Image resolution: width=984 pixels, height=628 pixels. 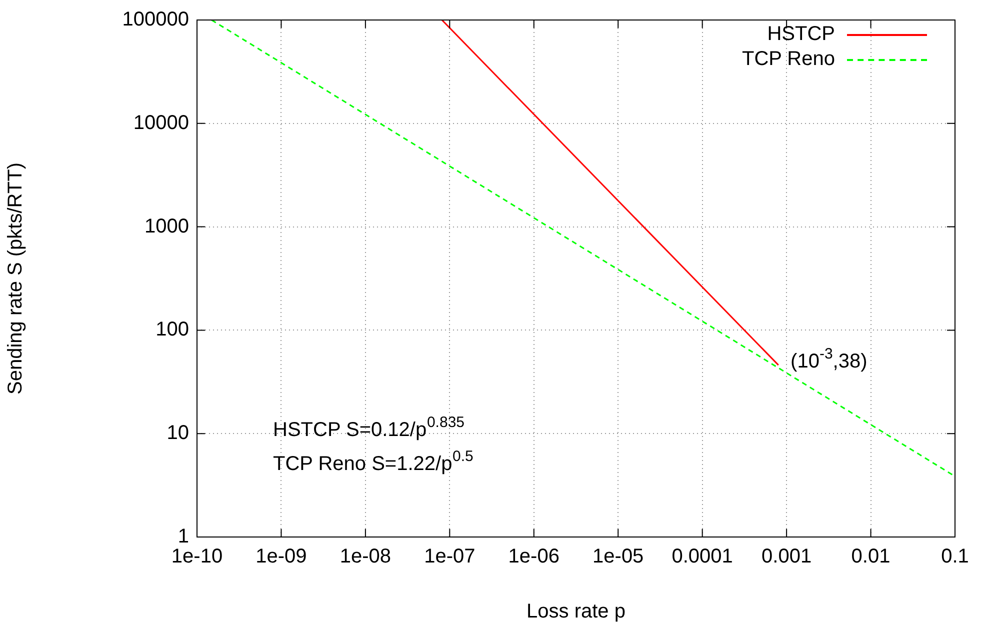 I want to click on x-tick-label: 1e-07, so click(x=450, y=557).